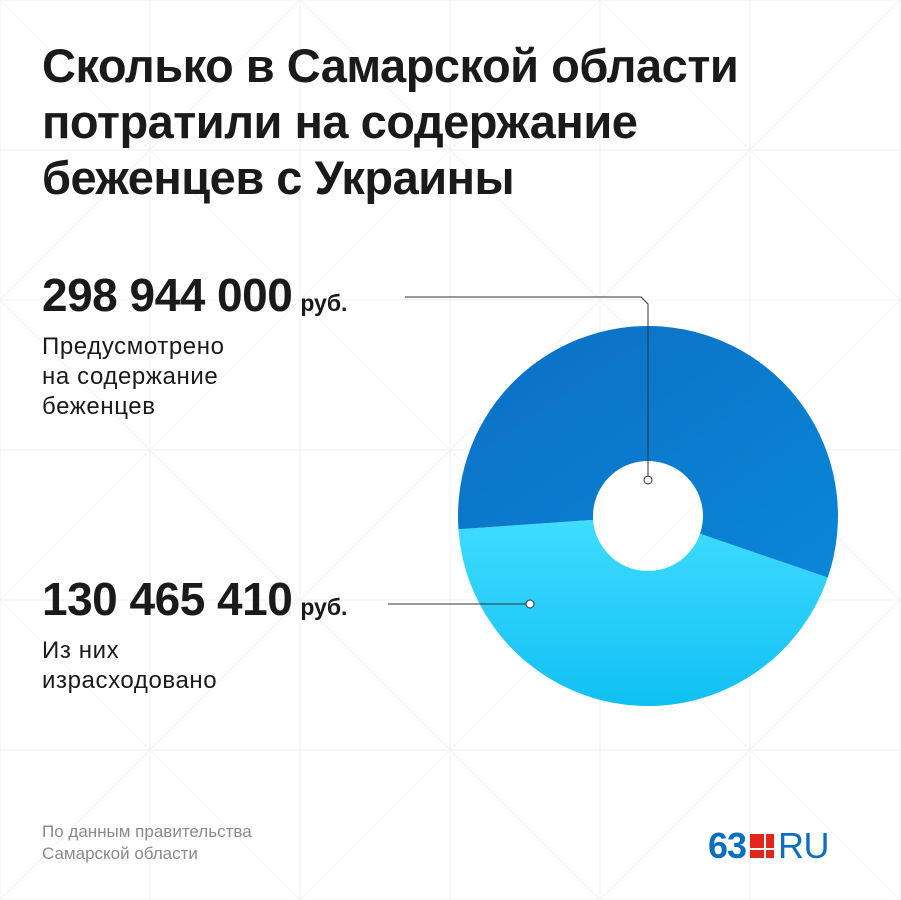  I want to click on title-line: Сколько в Самарской области, so click(390, 65).